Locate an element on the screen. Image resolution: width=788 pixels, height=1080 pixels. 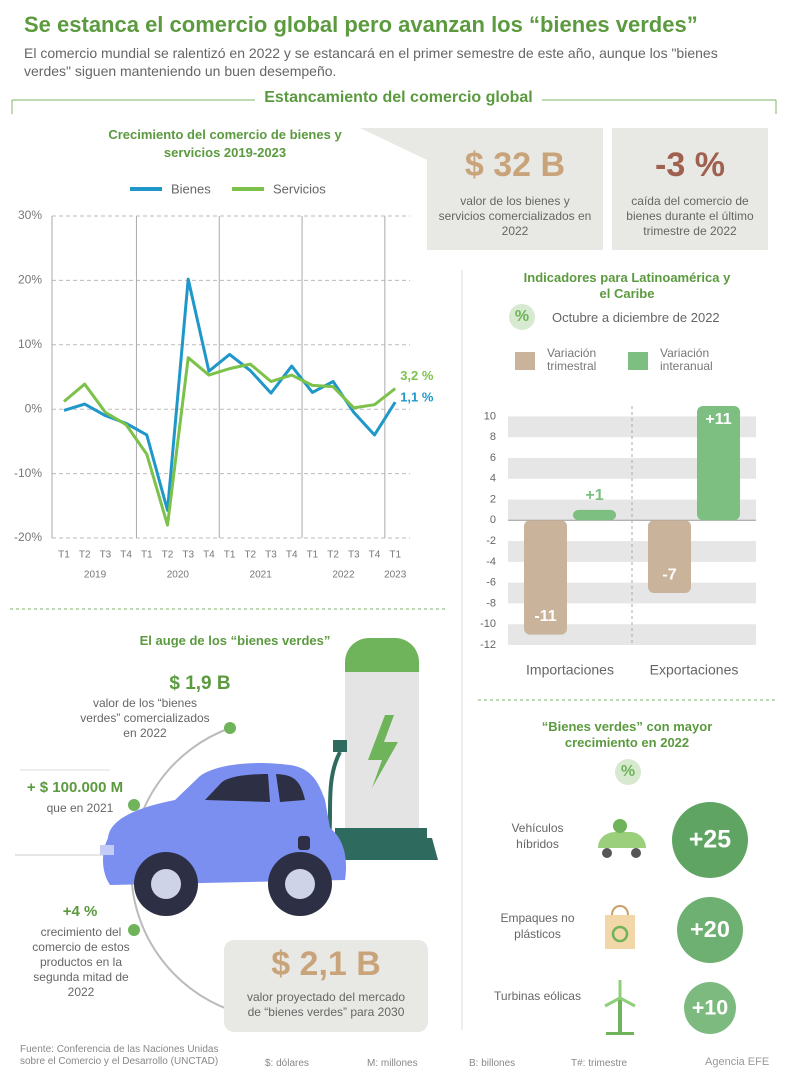
value-label: -11 is located at coordinates (545, 616).